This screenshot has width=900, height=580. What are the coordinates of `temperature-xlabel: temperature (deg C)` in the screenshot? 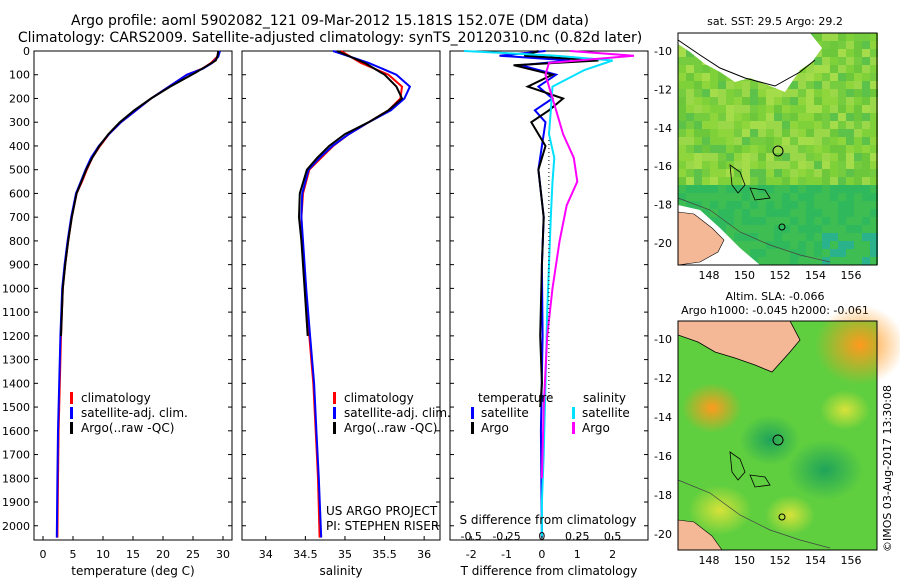 It's located at (132, 571).